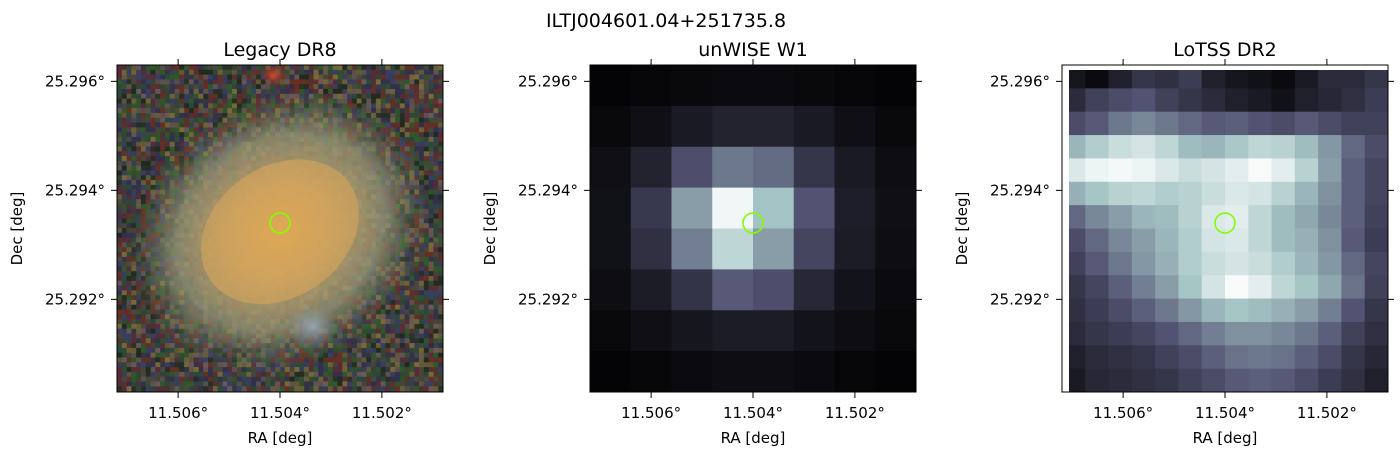 The width and height of the screenshot is (1400, 458). I want to click on source-marker, so click(753, 223).